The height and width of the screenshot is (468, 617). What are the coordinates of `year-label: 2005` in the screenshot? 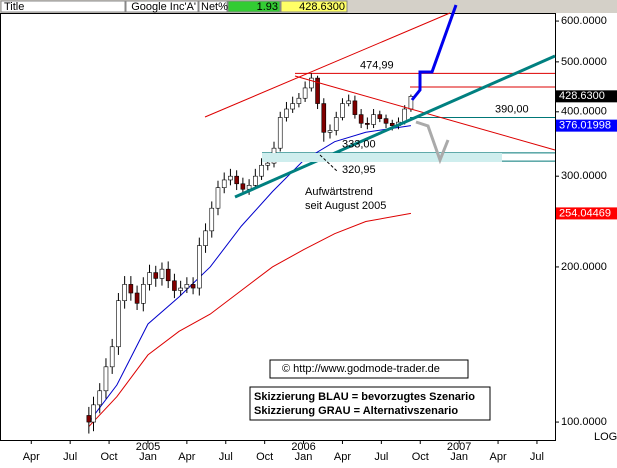 It's located at (148, 447).